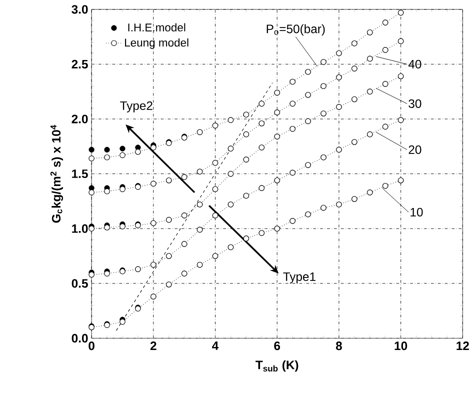 The width and height of the screenshot is (473, 412). I want to click on annotation: 30, so click(415, 104).